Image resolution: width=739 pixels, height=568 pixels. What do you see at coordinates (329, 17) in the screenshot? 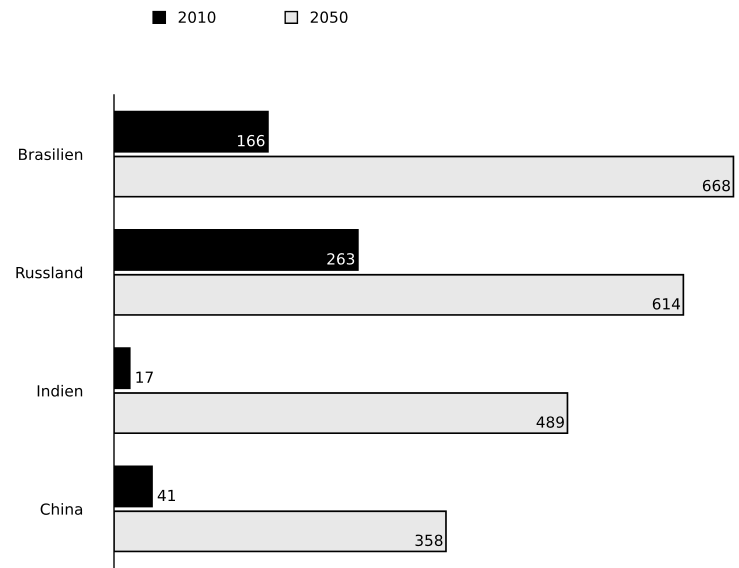
I see `legend-label: 2050` at bounding box center [329, 17].